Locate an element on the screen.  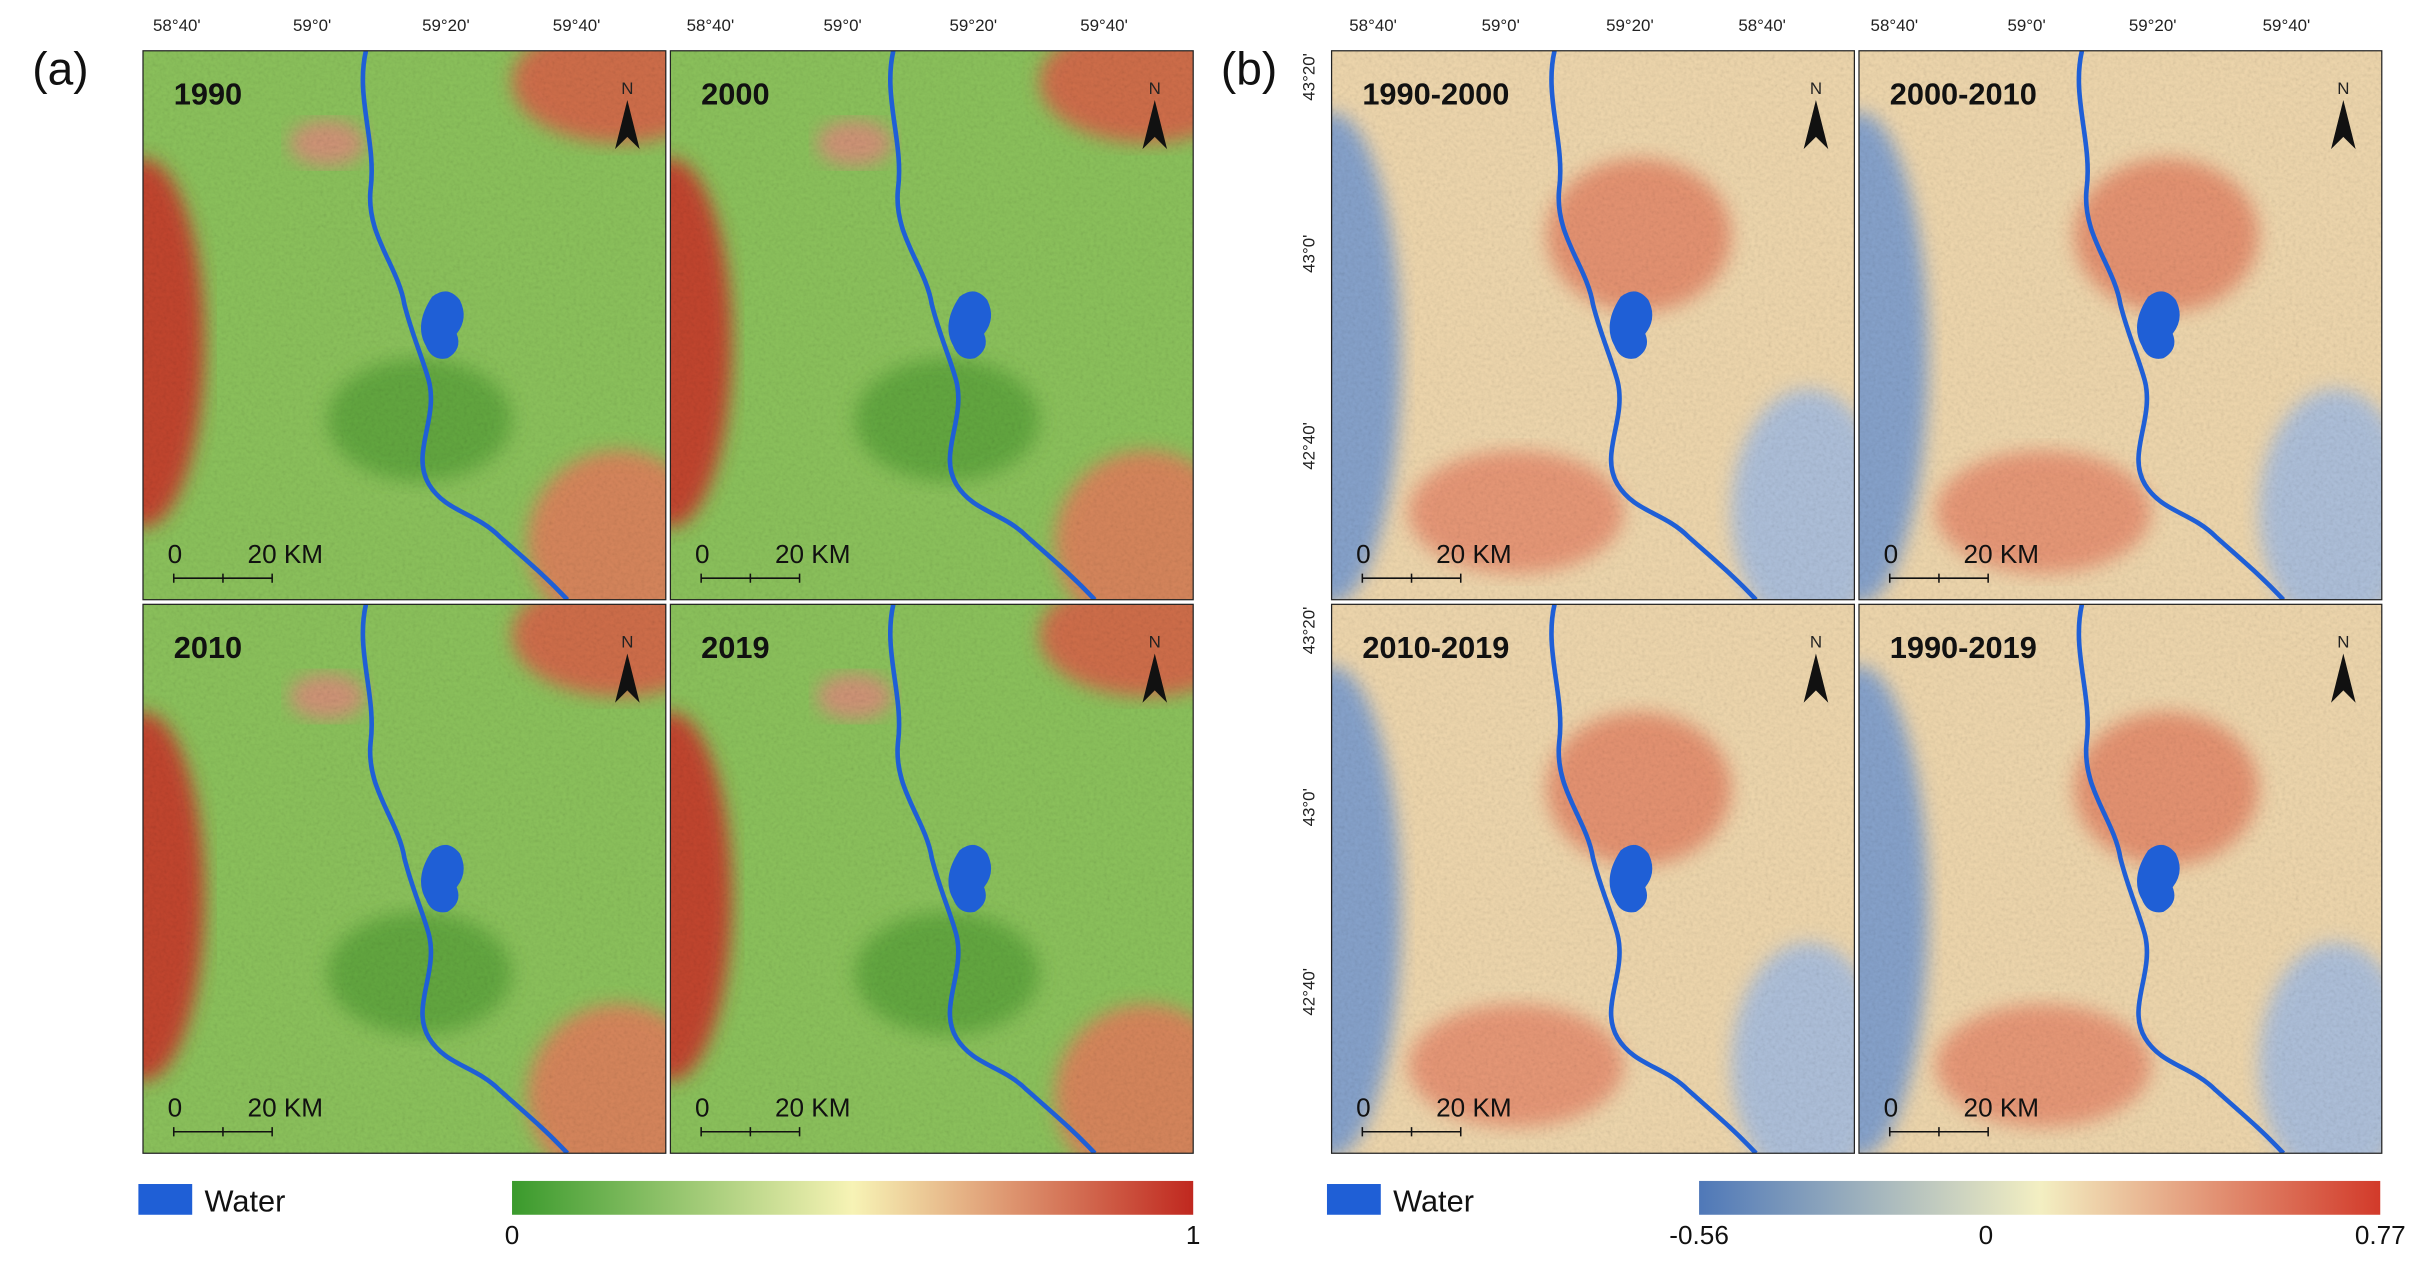
map: 2000 N 0 20 KM is located at coordinates (932, 325).